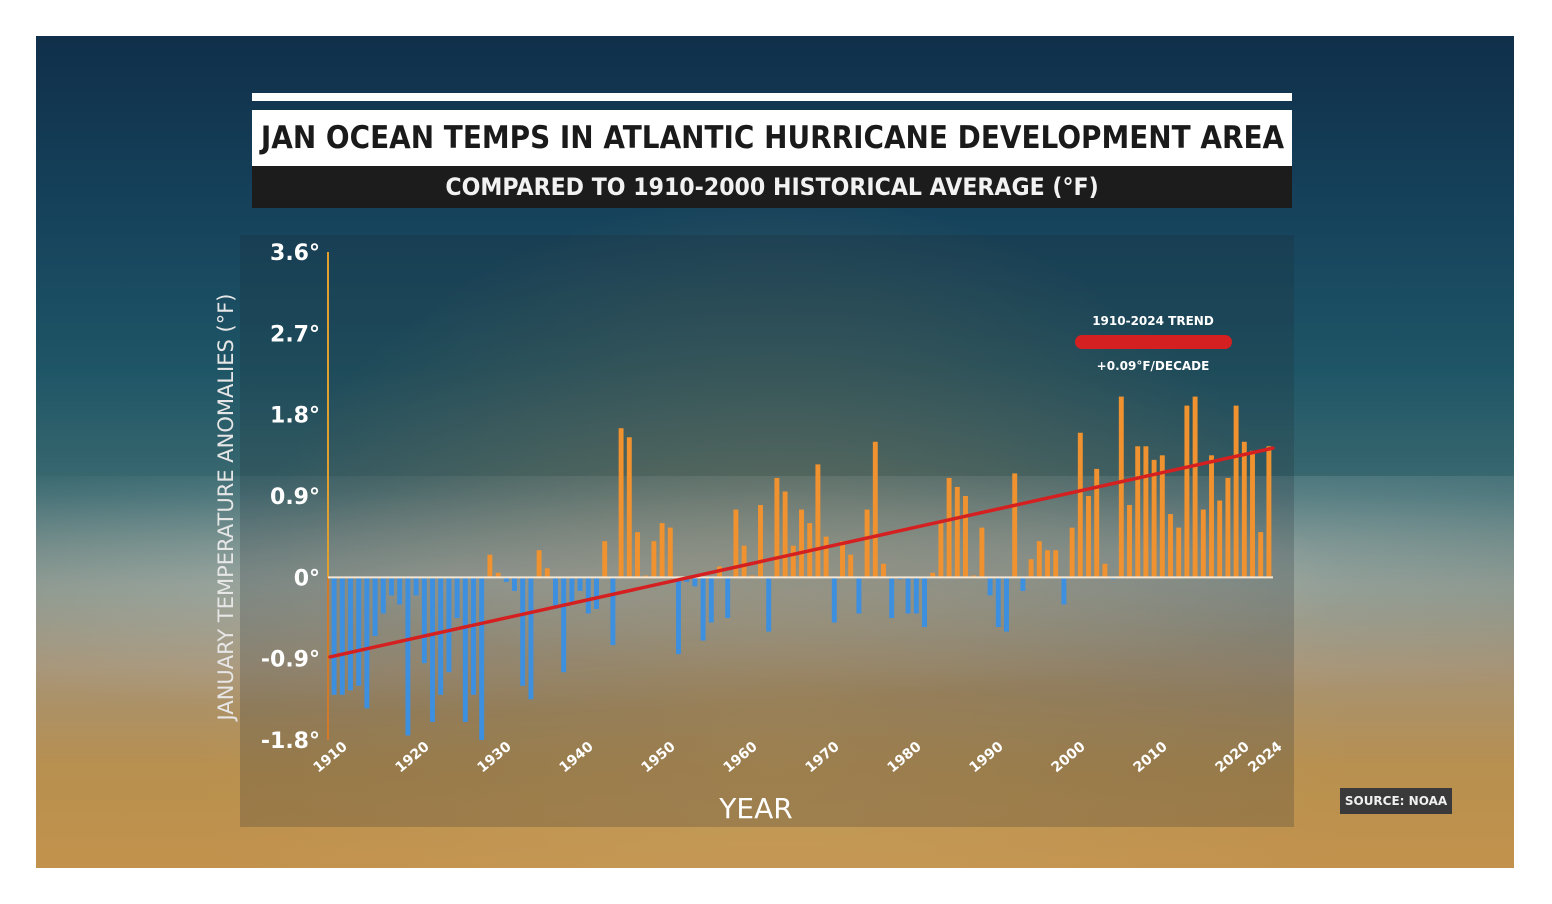  I want to click on bar-1954, so click(695, 582).